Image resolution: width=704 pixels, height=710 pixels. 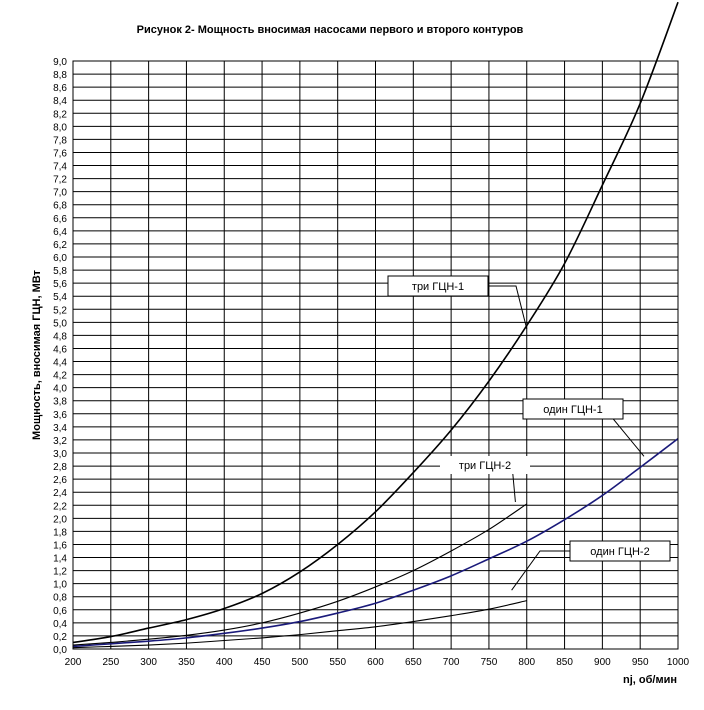 What do you see at coordinates (60, 336) in the screenshot?
I see `y-tick-label: 4,8` at bounding box center [60, 336].